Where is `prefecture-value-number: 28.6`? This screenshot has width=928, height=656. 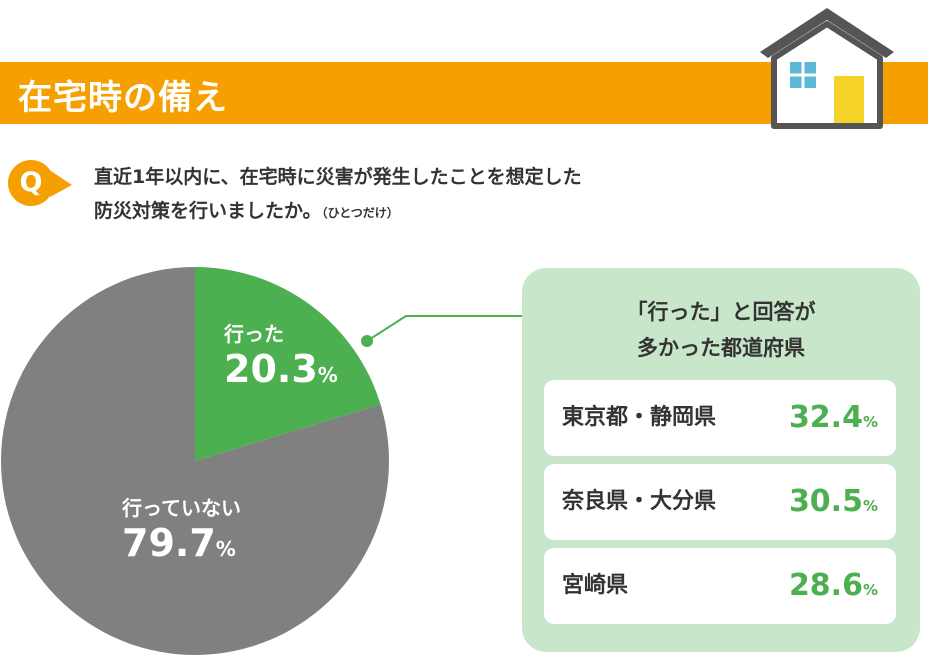
prefecture-value-number: 28.6 is located at coordinates (825, 585).